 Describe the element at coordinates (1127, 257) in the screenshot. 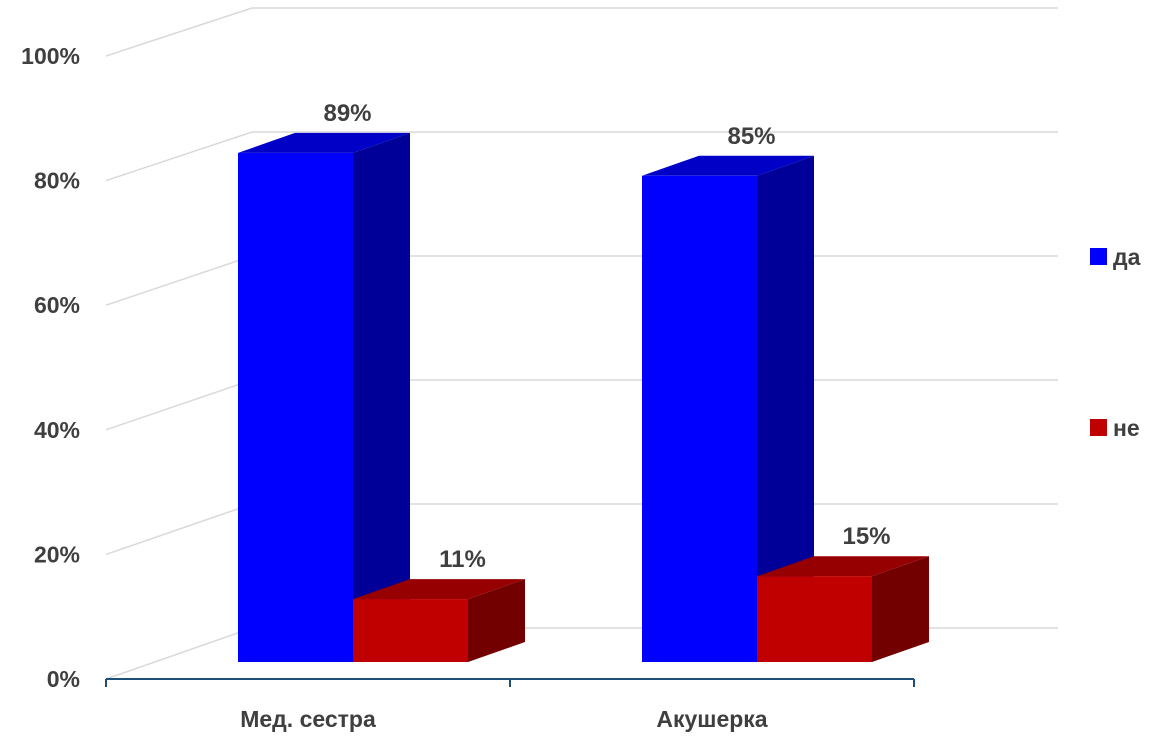

I see `legend-label: да` at that location.